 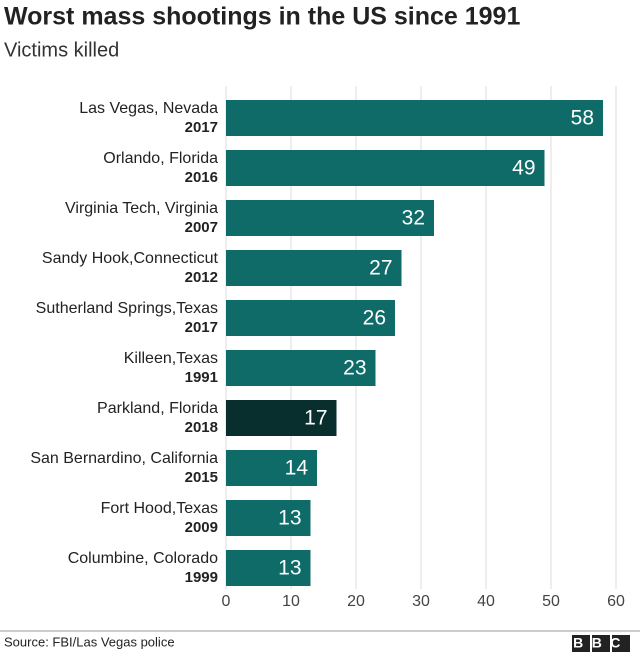 I want to click on year-label: 2009, so click(x=201, y=527).